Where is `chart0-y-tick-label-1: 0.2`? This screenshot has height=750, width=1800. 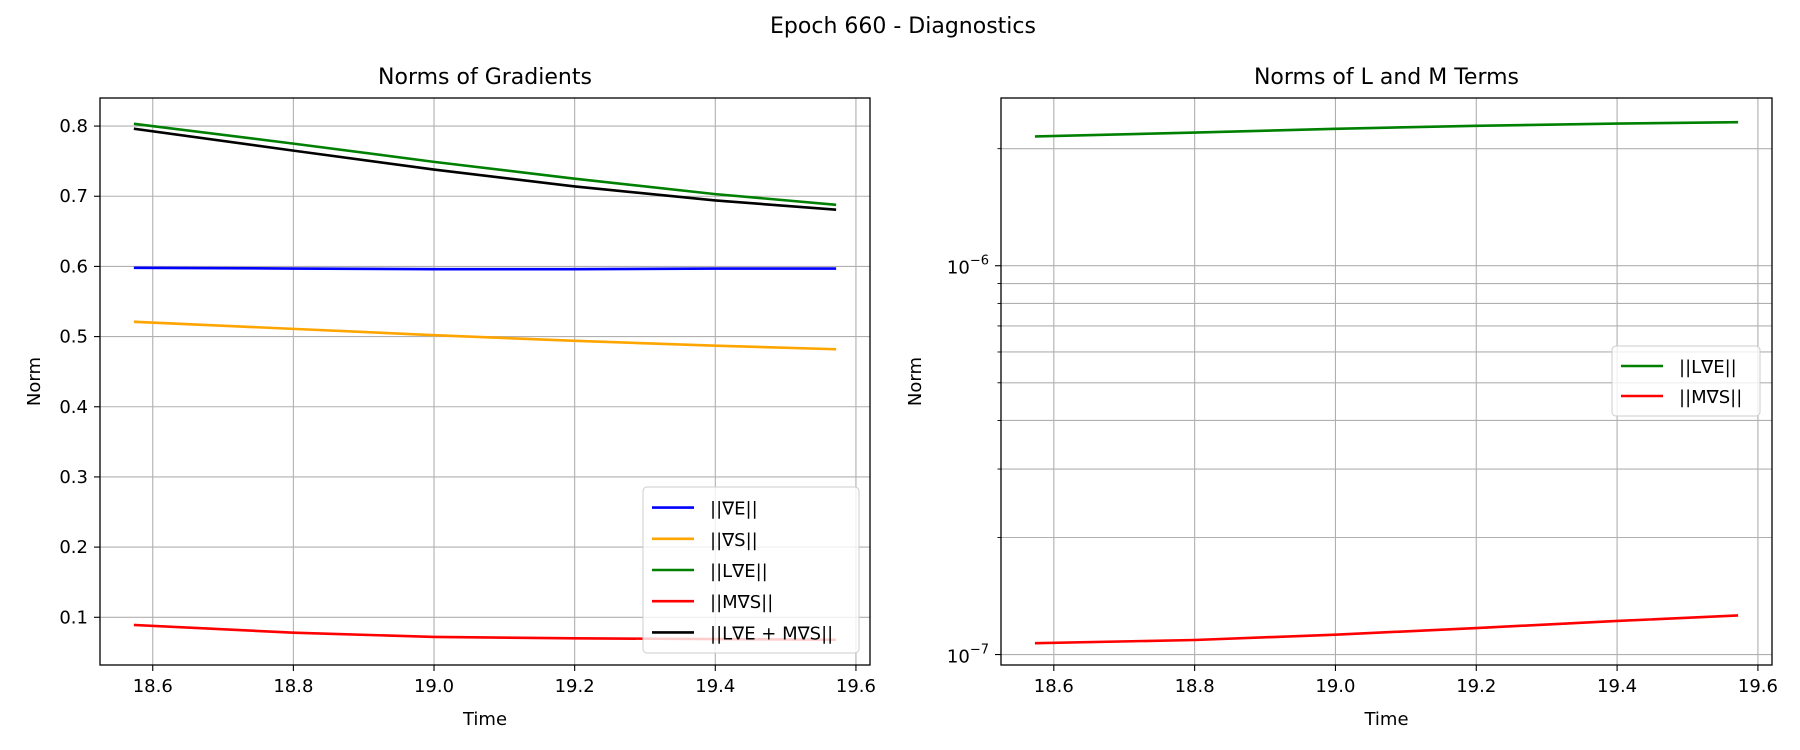 chart0-y-tick-label-1: 0.2 is located at coordinates (73, 547).